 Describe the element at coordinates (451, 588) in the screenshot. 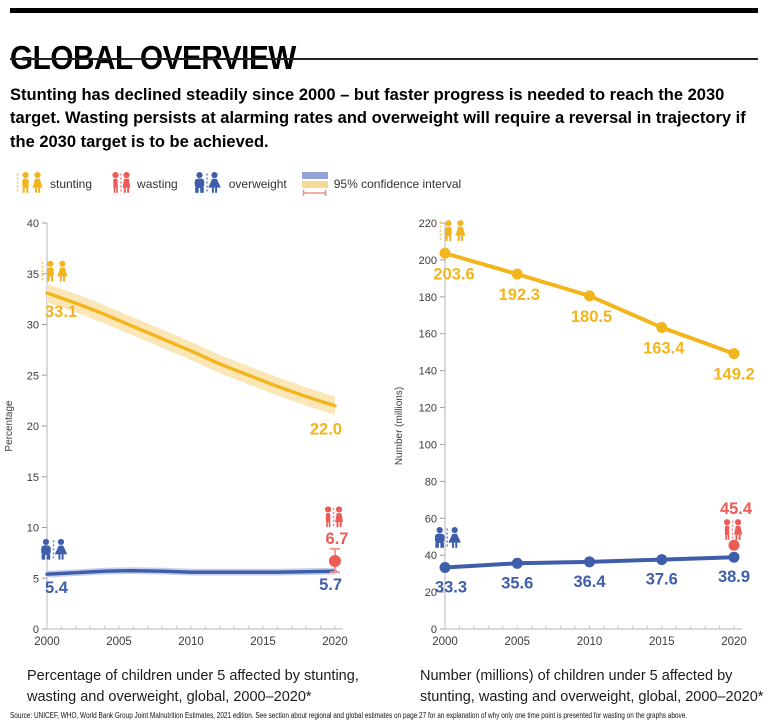

I see `svg-text: 33.3` at that location.